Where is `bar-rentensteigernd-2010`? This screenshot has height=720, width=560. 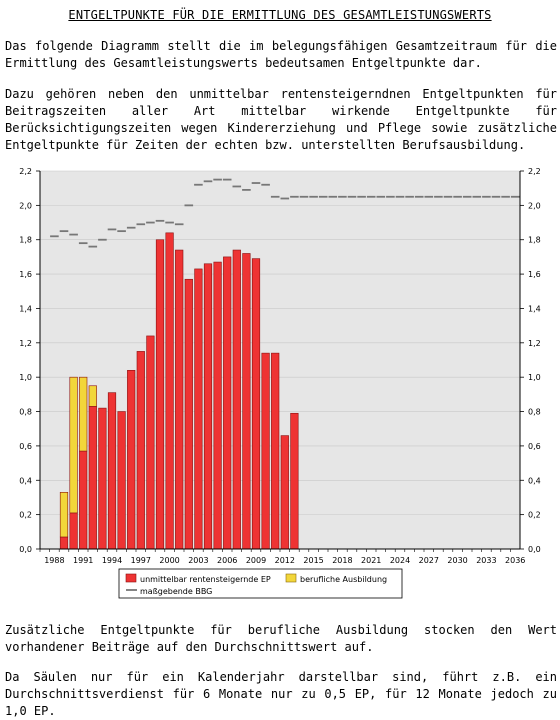 bar-rentensteigernd-2010 is located at coordinates (265, 451).